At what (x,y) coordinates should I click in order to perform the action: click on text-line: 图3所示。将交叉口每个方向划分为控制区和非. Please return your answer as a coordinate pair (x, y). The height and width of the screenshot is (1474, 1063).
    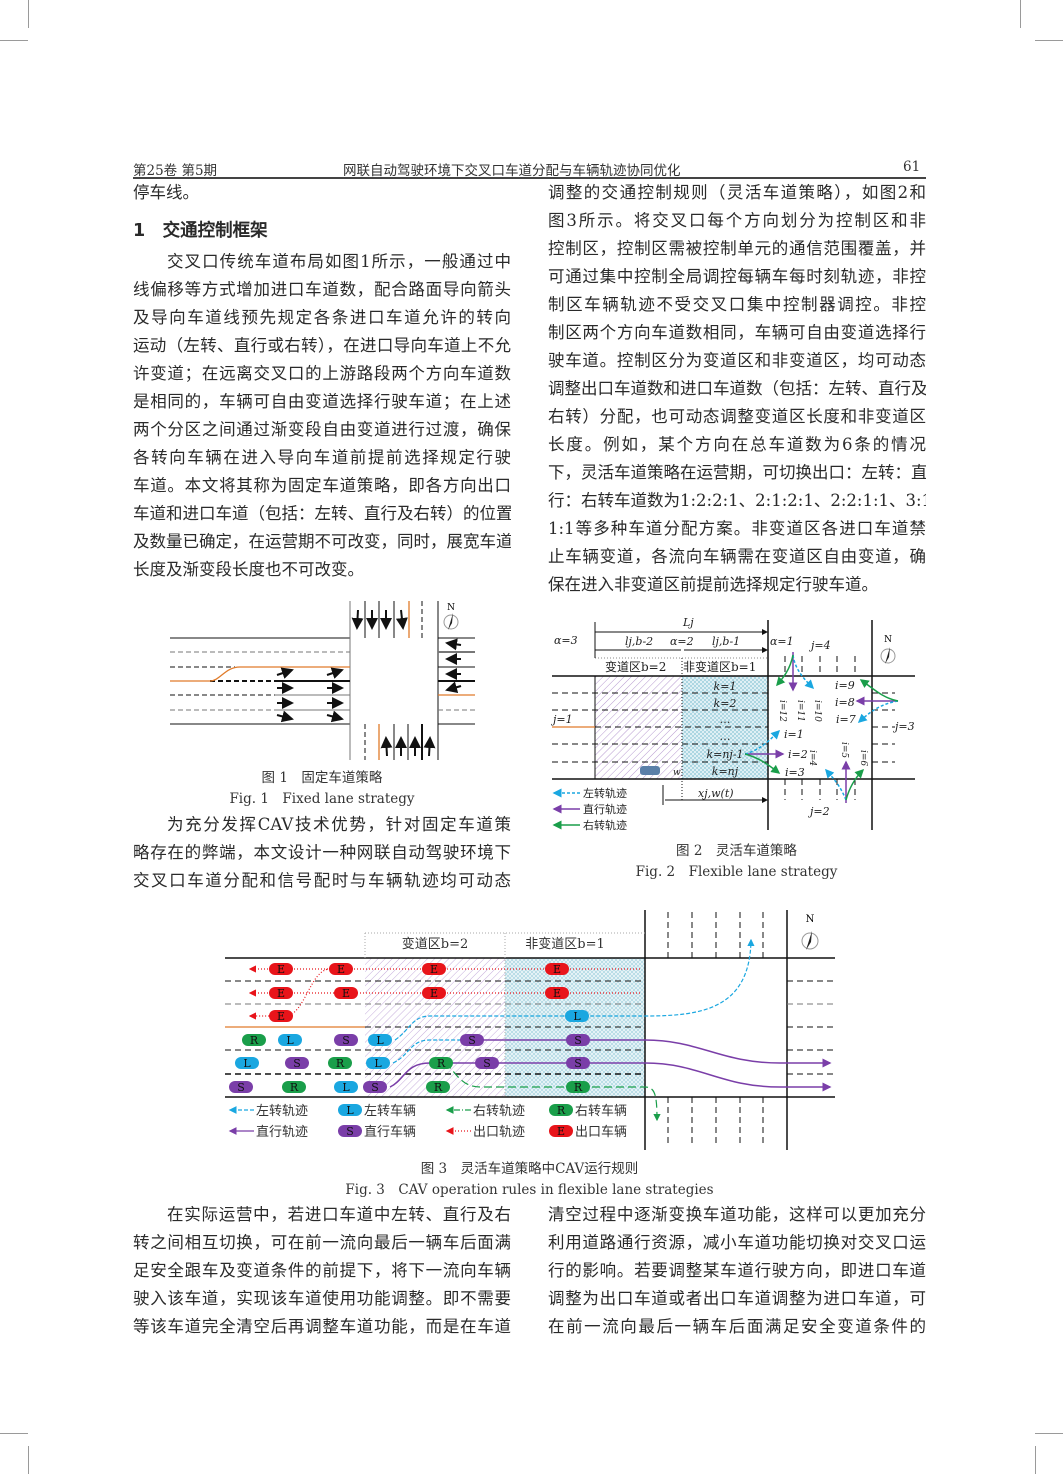
    Looking at the image, I should click on (737, 220).